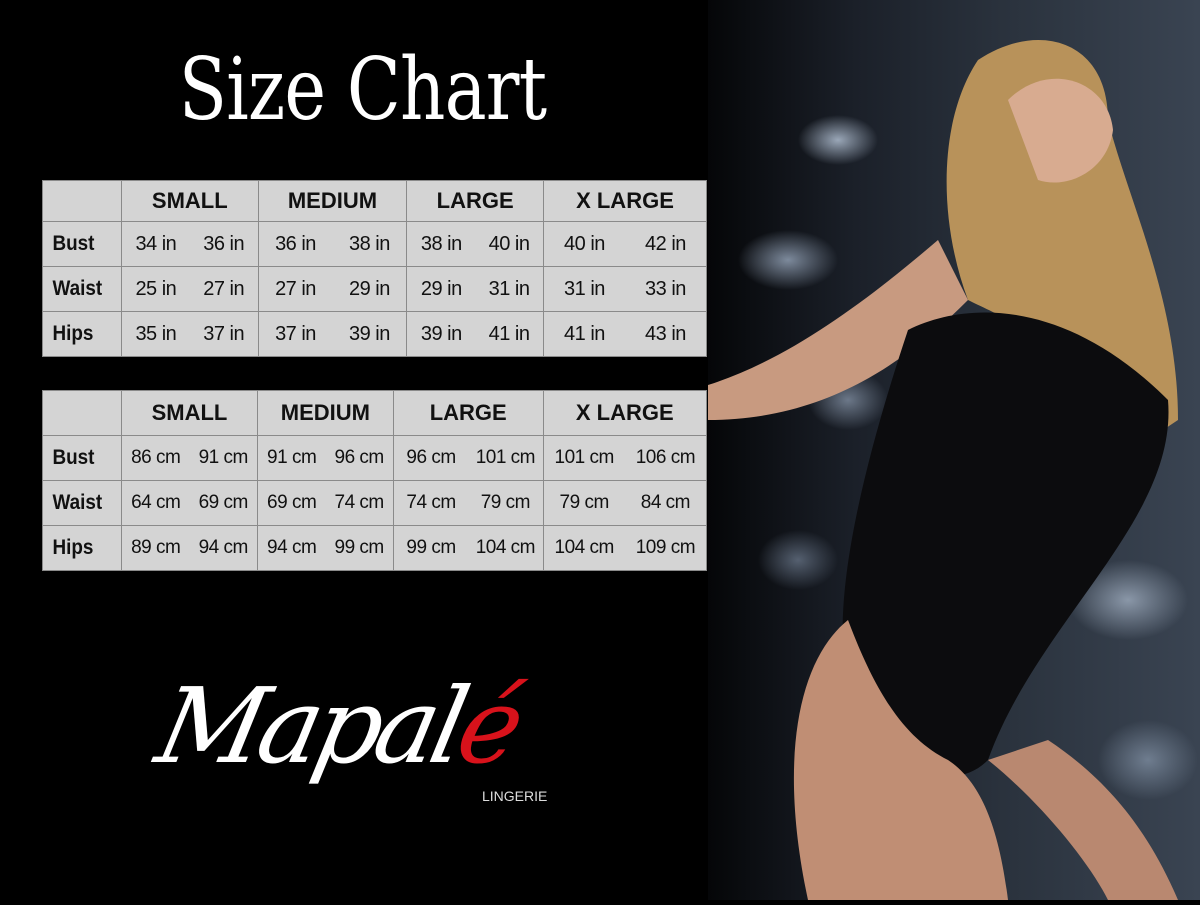  I want to click on max-value: 37 in, so click(224, 333).